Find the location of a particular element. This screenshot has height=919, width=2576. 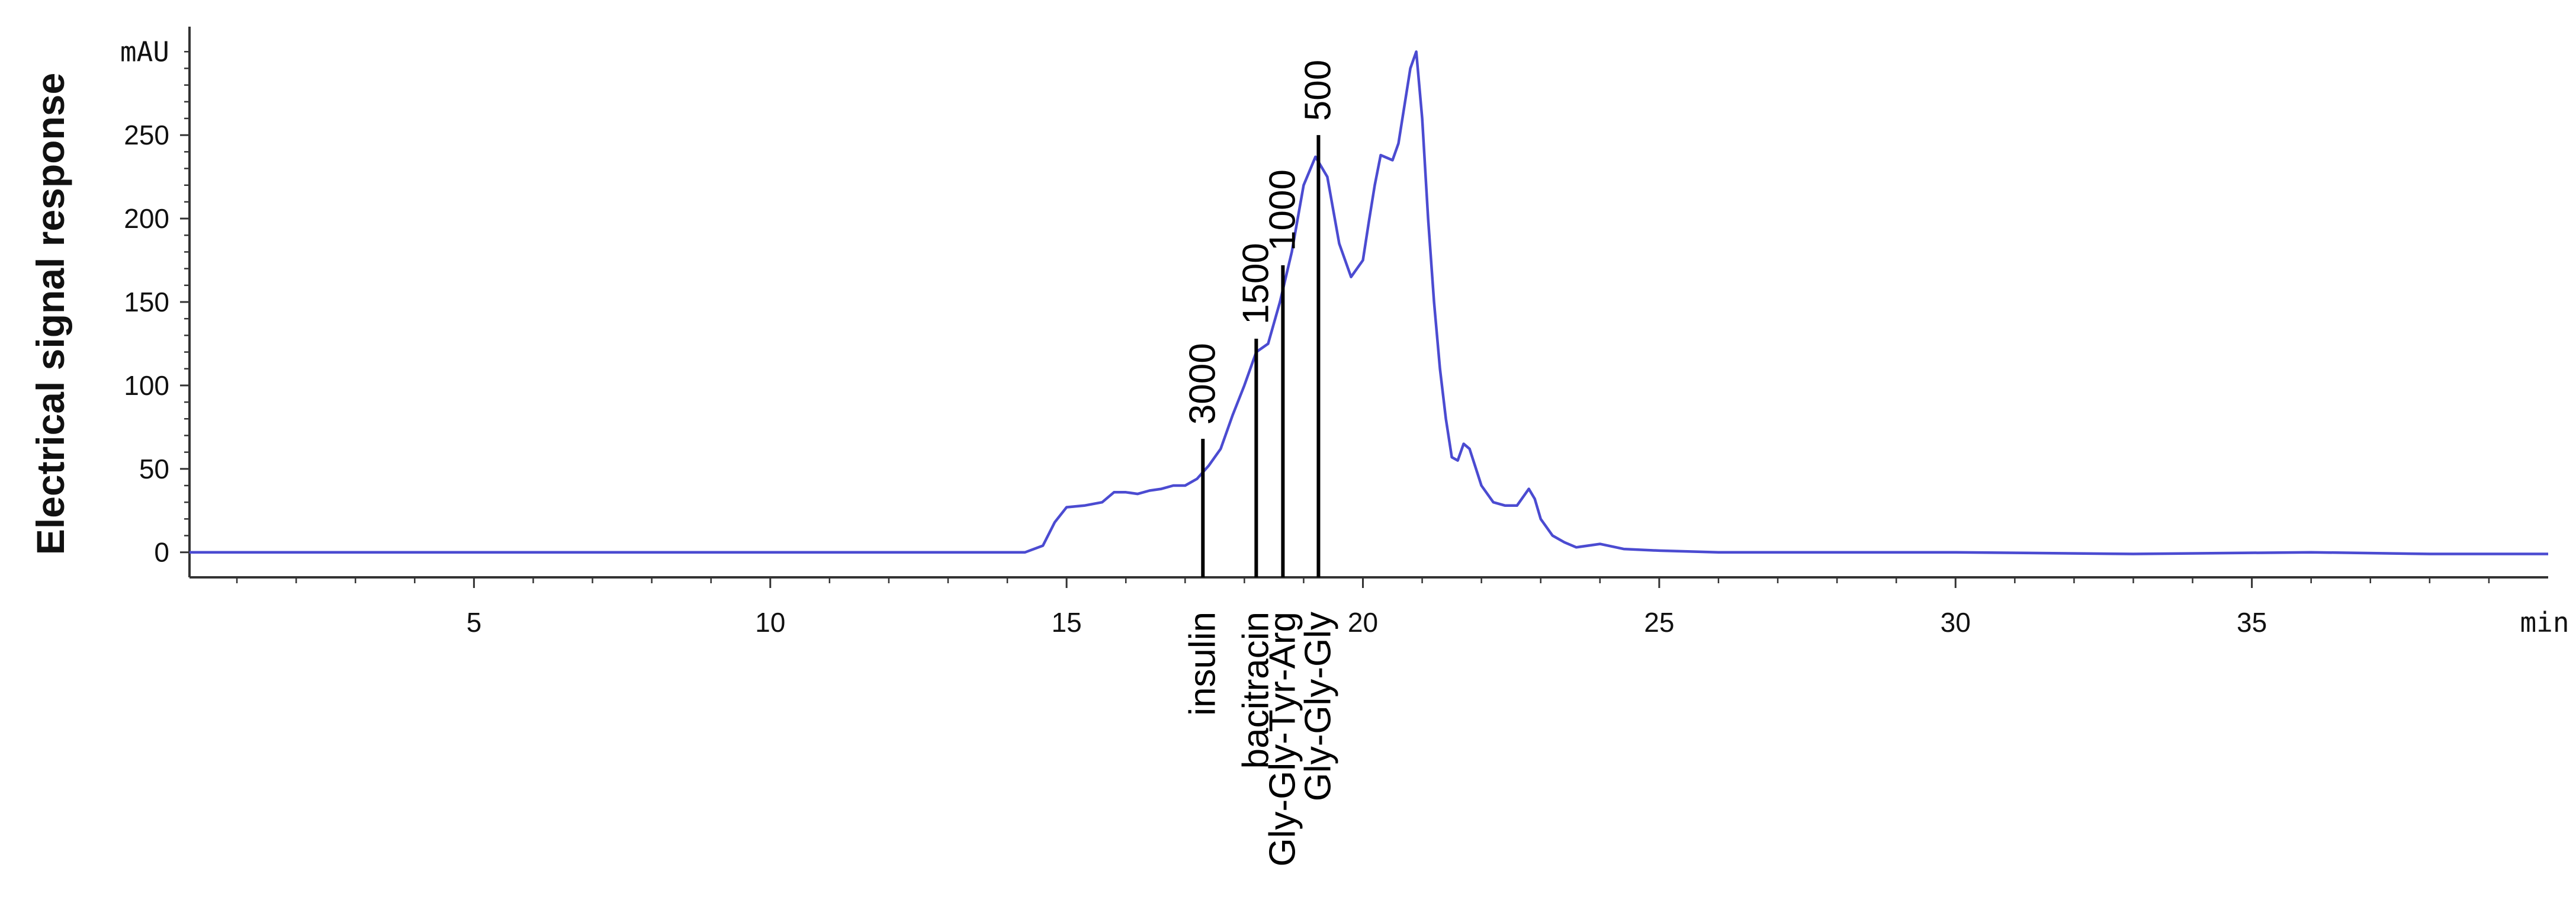

y-unit-label: mAU is located at coordinates (144, 52).